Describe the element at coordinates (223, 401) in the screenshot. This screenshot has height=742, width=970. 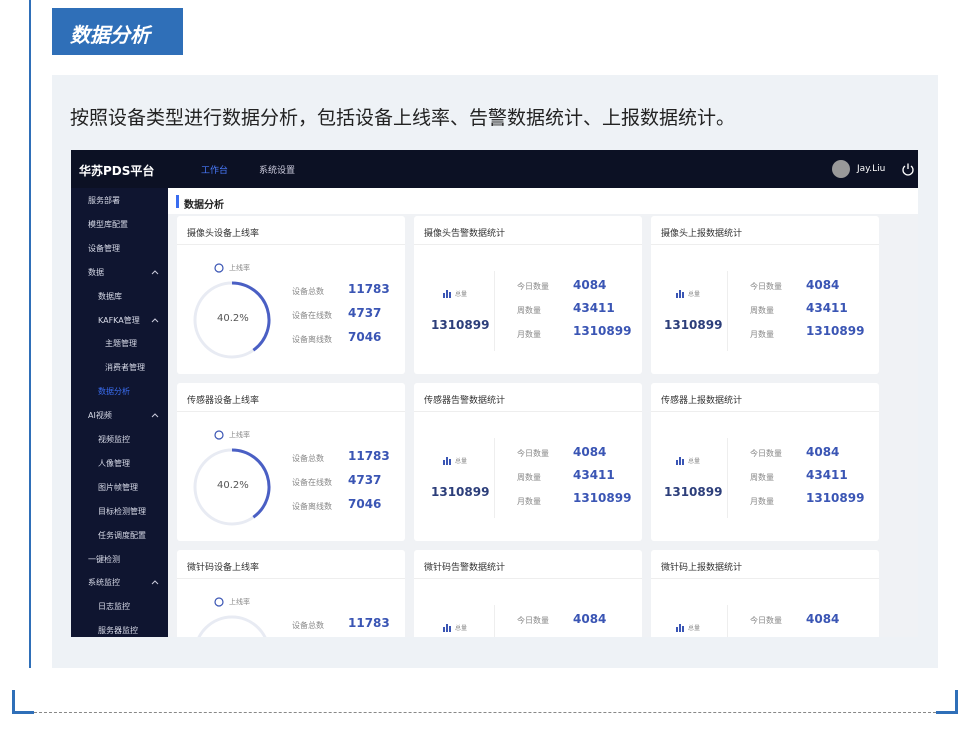
I see `card-title: 传感器设备上线率` at that location.